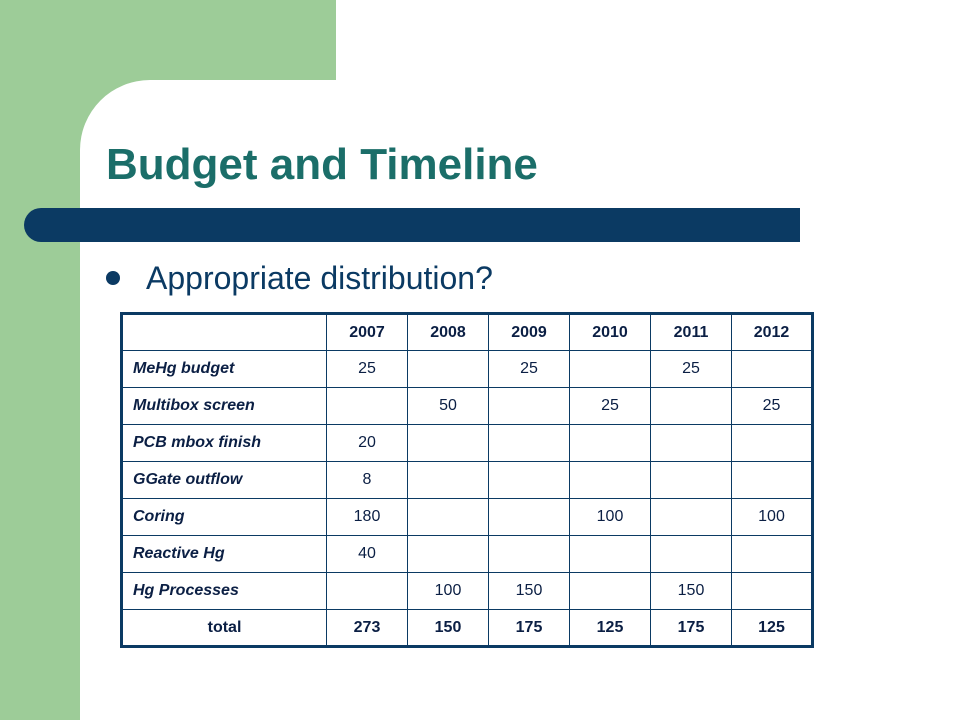 The height and width of the screenshot is (720, 960). Describe the element at coordinates (412, 225) in the screenshot. I see `title-rule` at that location.